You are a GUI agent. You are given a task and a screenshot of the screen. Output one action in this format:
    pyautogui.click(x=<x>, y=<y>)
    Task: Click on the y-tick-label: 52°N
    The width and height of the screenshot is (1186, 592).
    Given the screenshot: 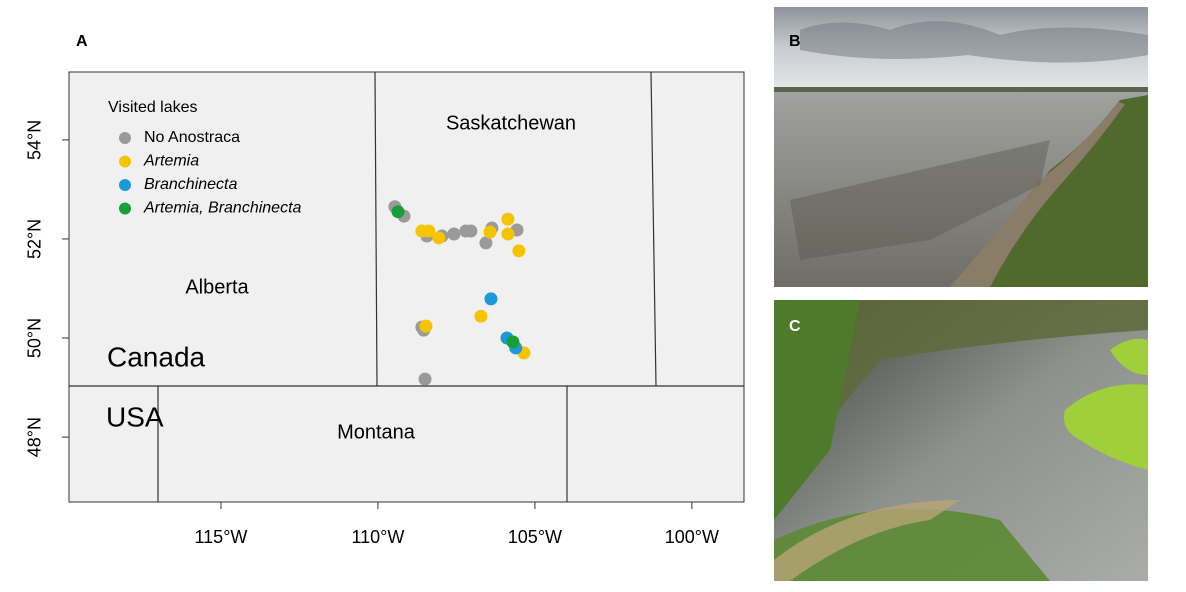 What is the action you would take?
    pyautogui.click(x=35, y=239)
    